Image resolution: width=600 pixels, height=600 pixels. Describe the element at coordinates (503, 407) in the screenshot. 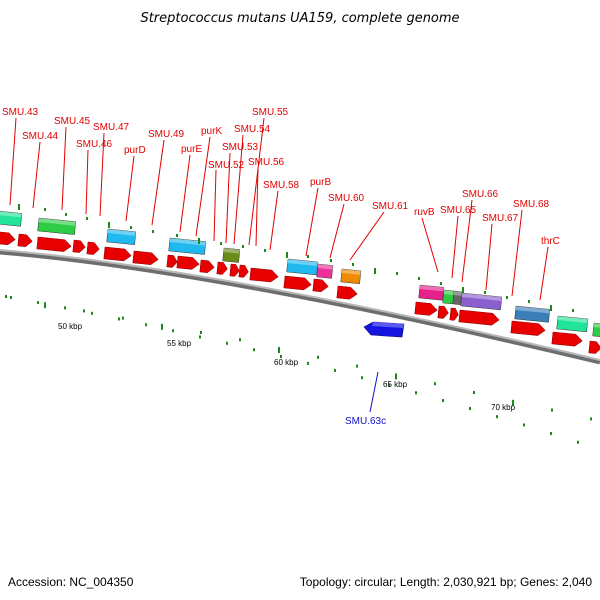

I see `scale-label: 70 kbp` at that location.